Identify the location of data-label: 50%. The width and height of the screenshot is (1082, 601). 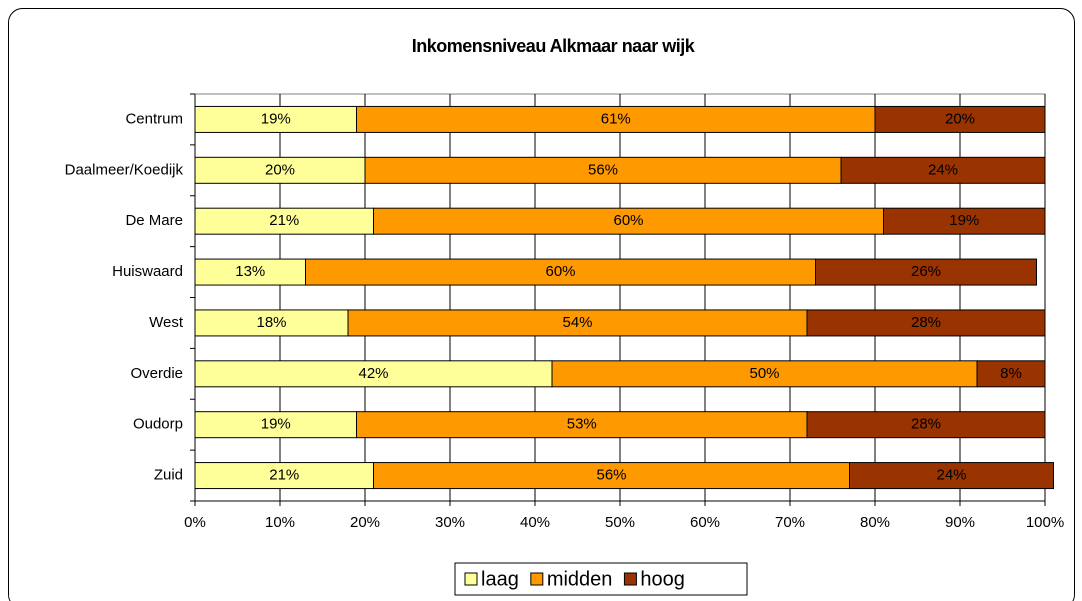
(764, 373).